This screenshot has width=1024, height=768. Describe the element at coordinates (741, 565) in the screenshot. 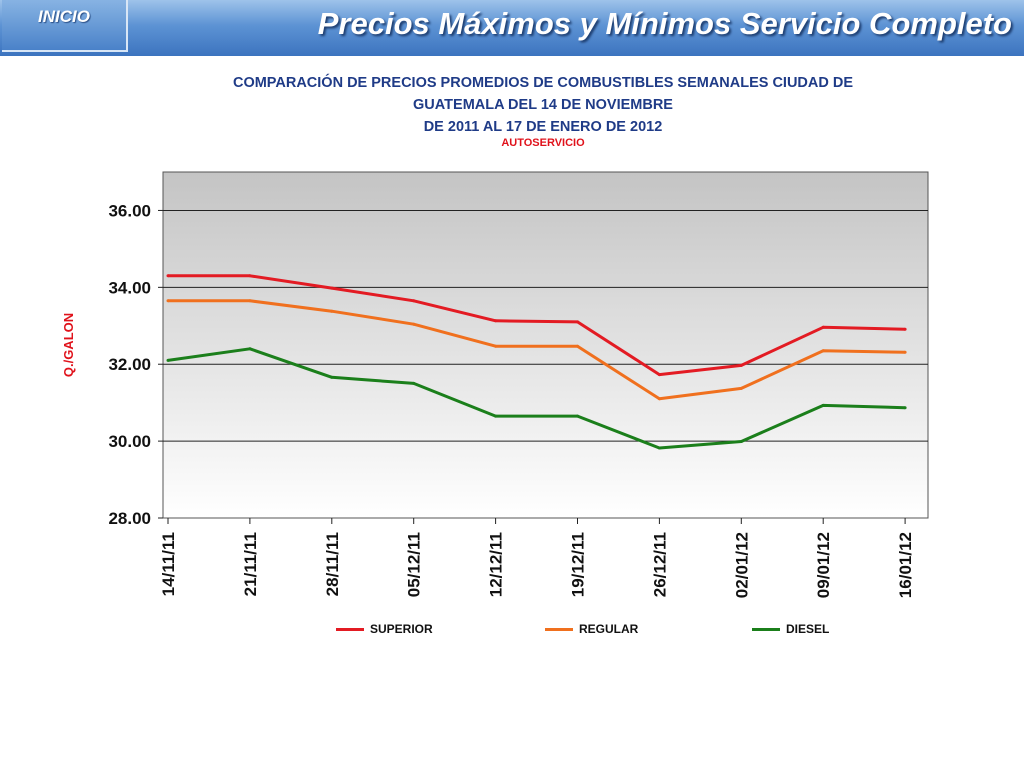

I see `x-tick-label: 02/01/12` at that location.